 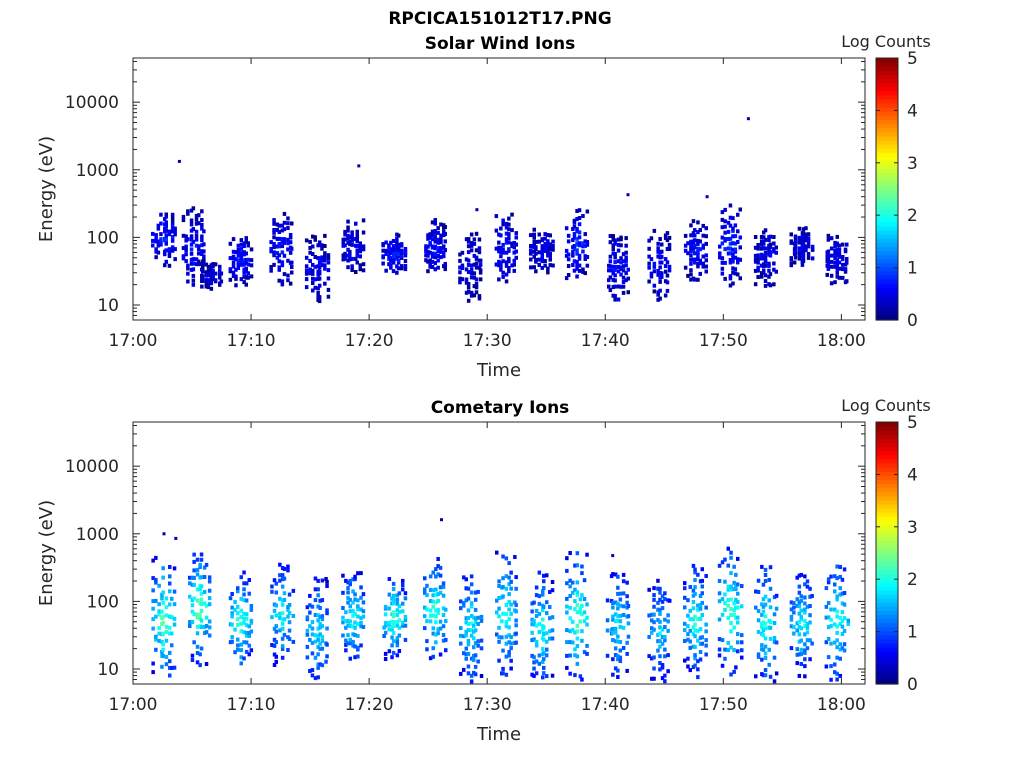 What do you see at coordinates (912, 164) in the screenshot?
I see `colorbar-tick-label: 3` at bounding box center [912, 164].